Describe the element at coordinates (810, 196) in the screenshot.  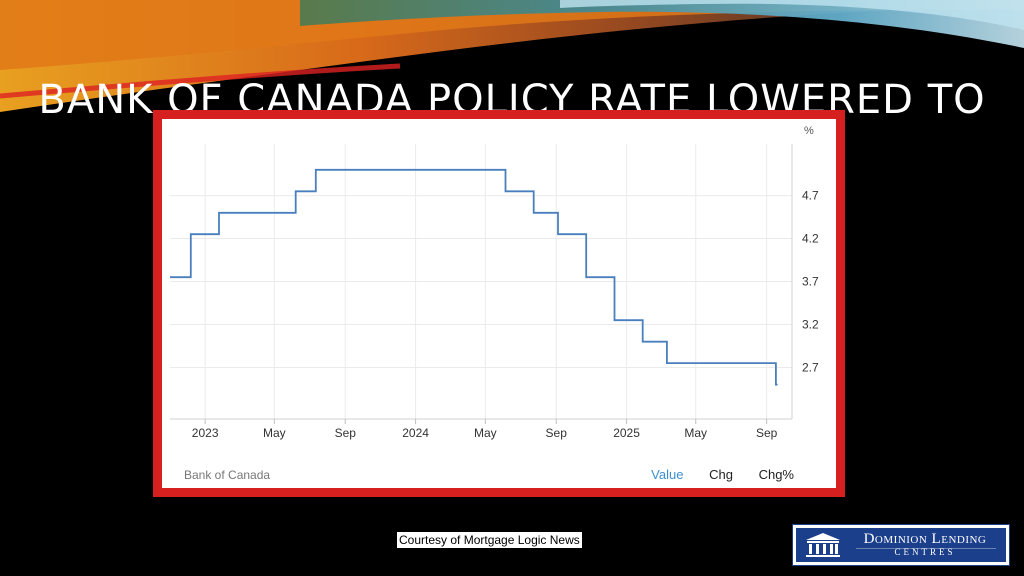
I see `y-tick-label: 4.7` at that location.